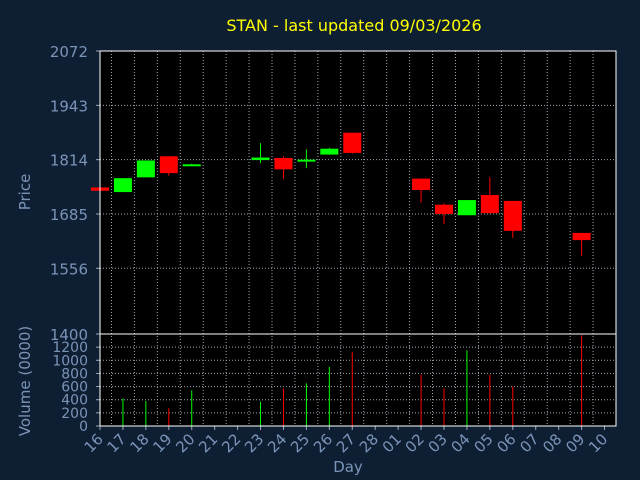  What do you see at coordinates (69, 106) in the screenshot?
I see `price-tick-label: 1943` at bounding box center [69, 106].